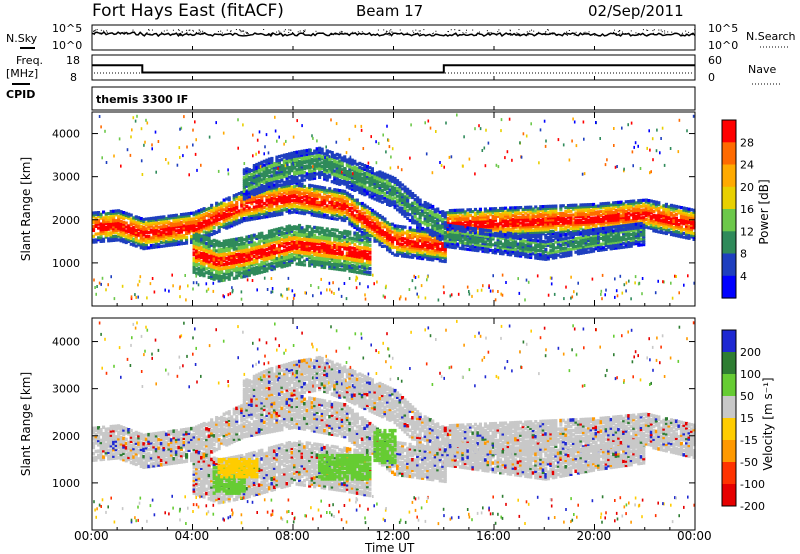  I want to click on noise-left-label: N.Sky, so click(22, 38).